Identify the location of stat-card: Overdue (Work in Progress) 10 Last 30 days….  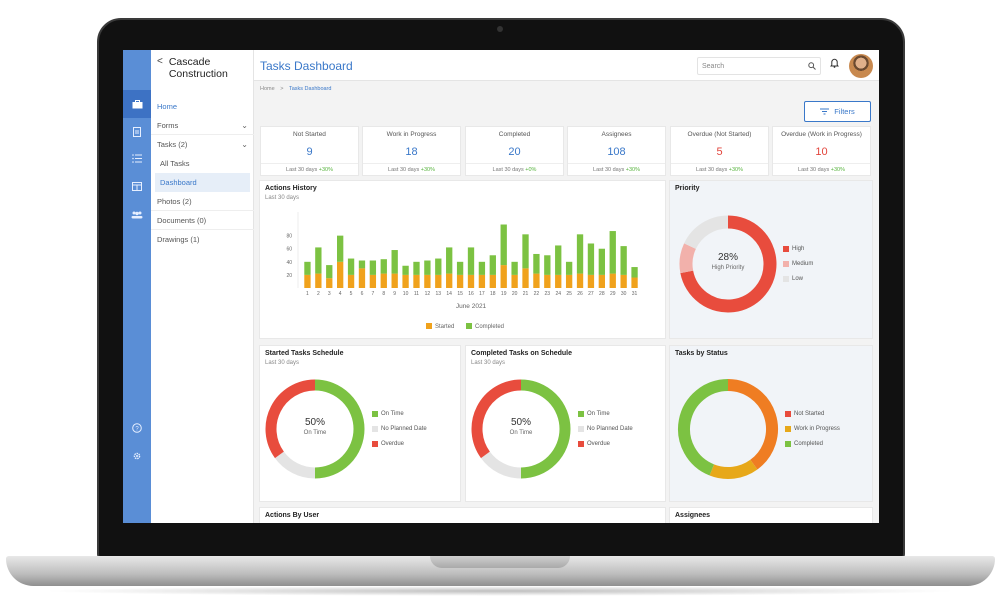
(821, 151).